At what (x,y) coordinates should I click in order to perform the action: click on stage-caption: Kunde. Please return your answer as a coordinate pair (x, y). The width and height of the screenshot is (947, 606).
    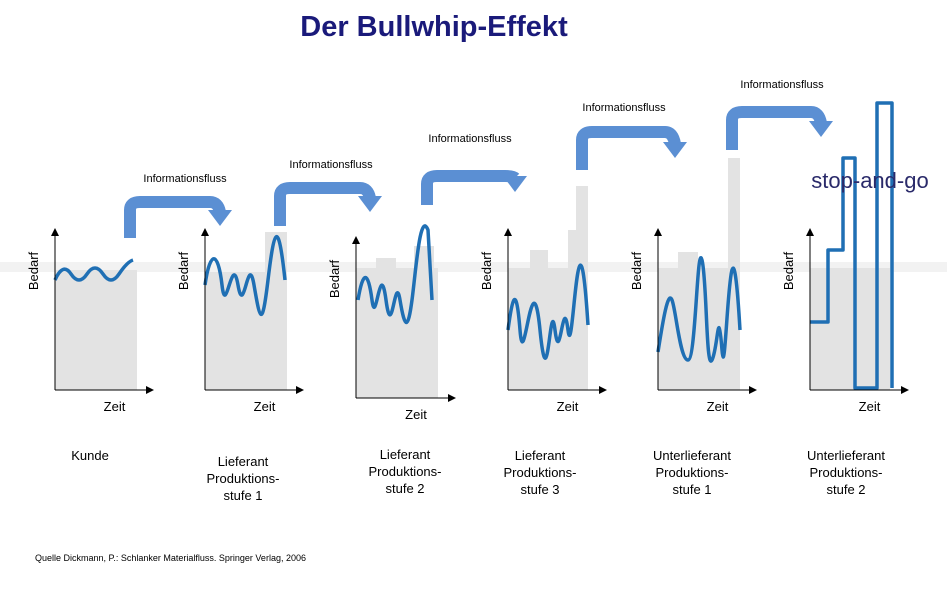
    Looking at the image, I should click on (90, 455).